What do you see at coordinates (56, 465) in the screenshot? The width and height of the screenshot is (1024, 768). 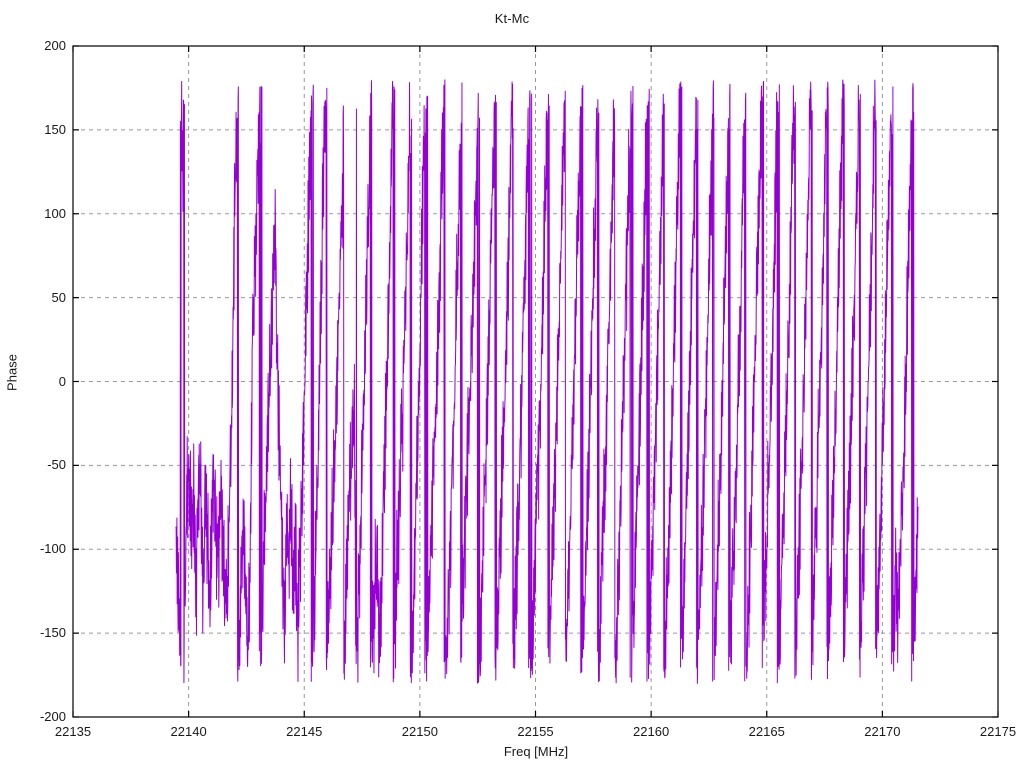 I see `y-tick-label: -50` at bounding box center [56, 465].